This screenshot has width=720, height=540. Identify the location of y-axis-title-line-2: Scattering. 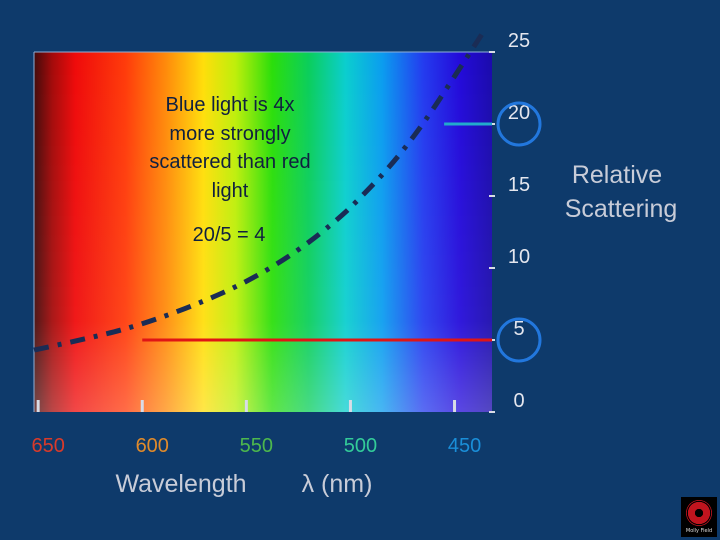
(621, 209).